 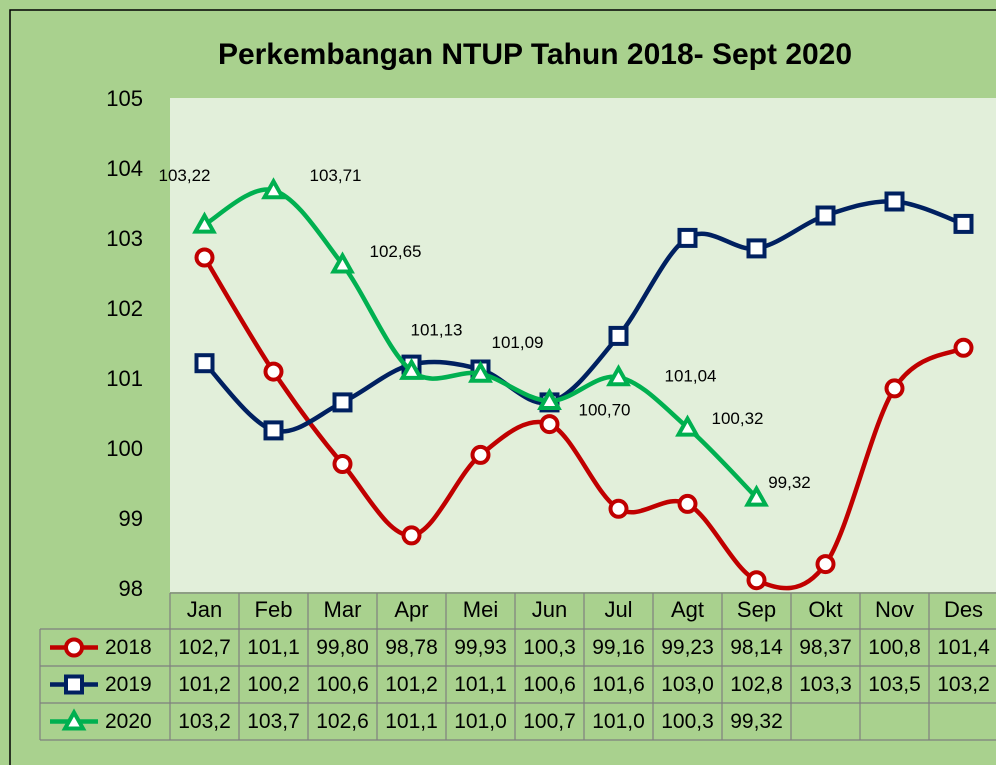 What do you see at coordinates (756, 647) in the screenshot?
I see `table-cell: 98,14` at bounding box center [756, 647].